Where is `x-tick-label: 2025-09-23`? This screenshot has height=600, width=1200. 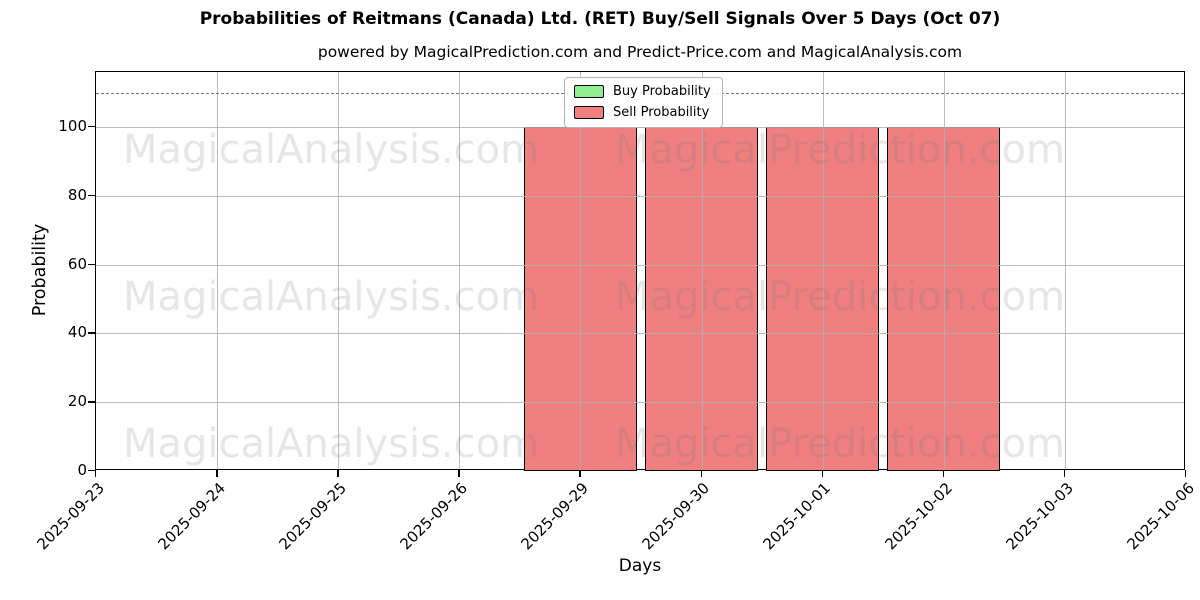
x-tick-label: 2025-09-23 is located at coordinates (70, 516).